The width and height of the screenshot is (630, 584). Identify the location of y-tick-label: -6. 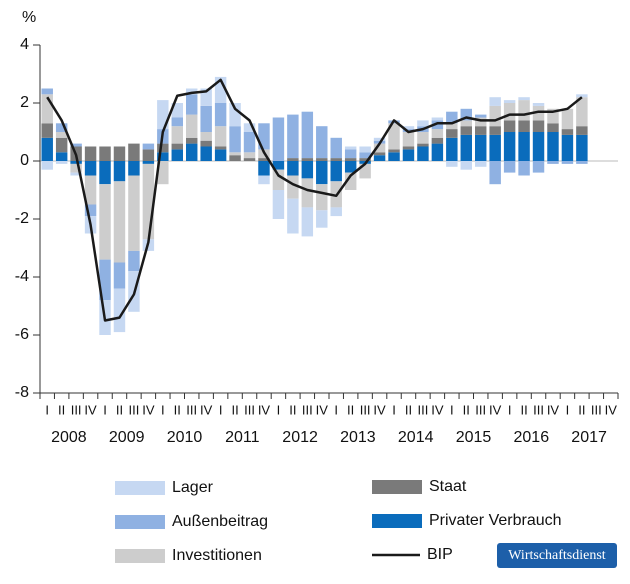
(22, 334).